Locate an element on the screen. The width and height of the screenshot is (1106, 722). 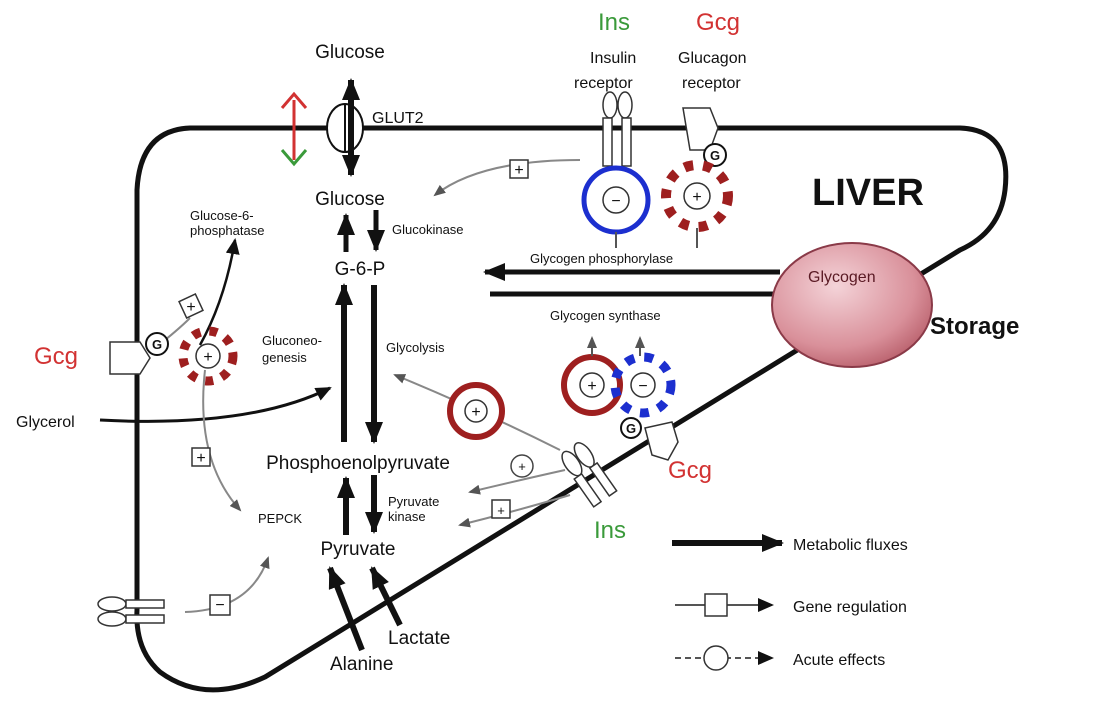
insulin-gene-pk-box is located at coordinates (501, 509).